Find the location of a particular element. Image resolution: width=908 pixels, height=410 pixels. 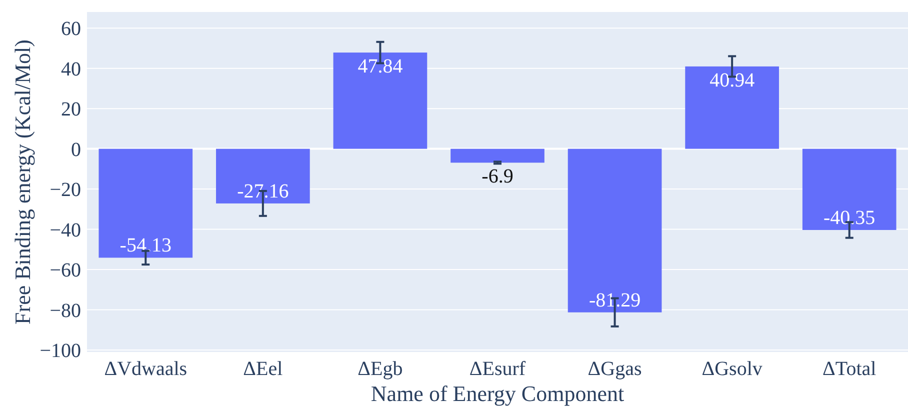

y-tick-label: −60 is located at coordinates (65, 271).